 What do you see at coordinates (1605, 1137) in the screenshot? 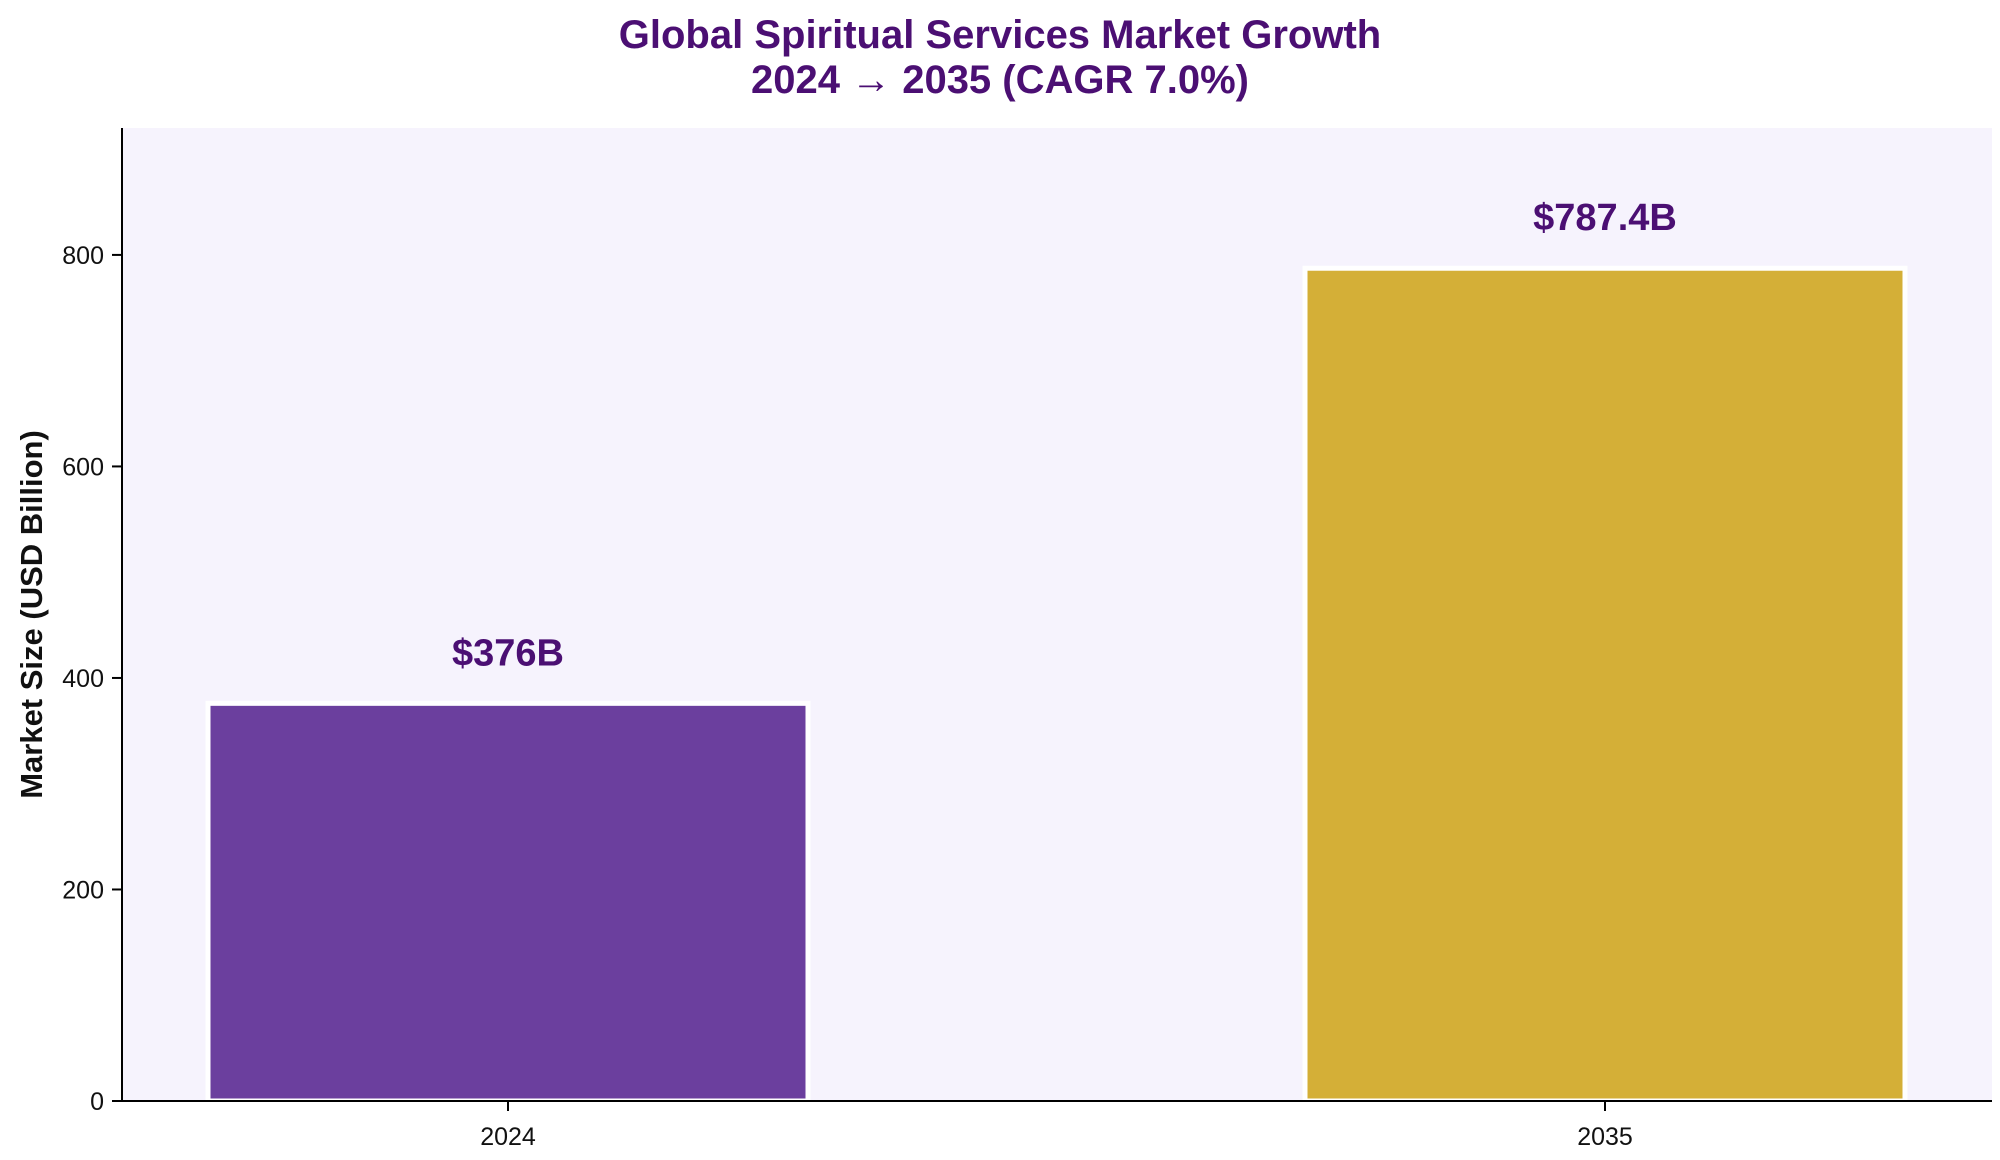
I see `x-tick-label-2035: 2035` at bounding box center [1605, 1137].